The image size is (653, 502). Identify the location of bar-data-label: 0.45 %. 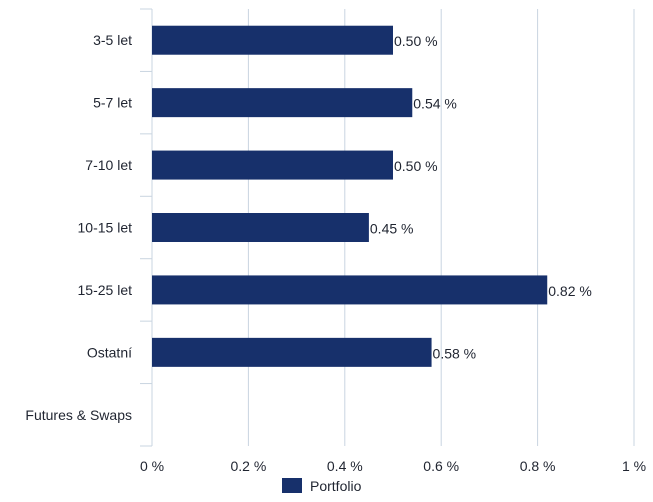
(392, 229).